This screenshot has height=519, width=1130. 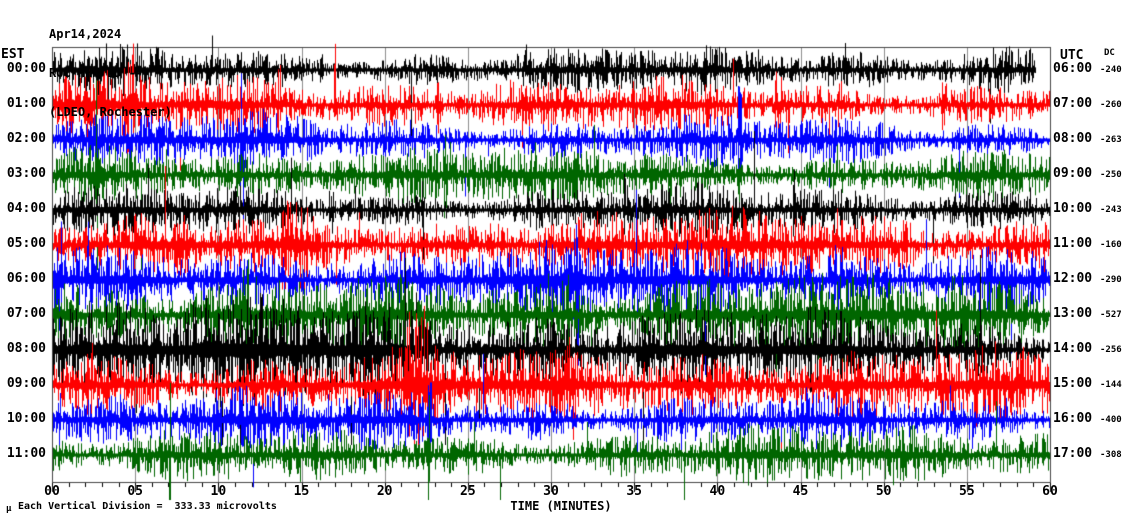 I want to click on utc-hour-label: 07:00, so click(x=1073, y=103).